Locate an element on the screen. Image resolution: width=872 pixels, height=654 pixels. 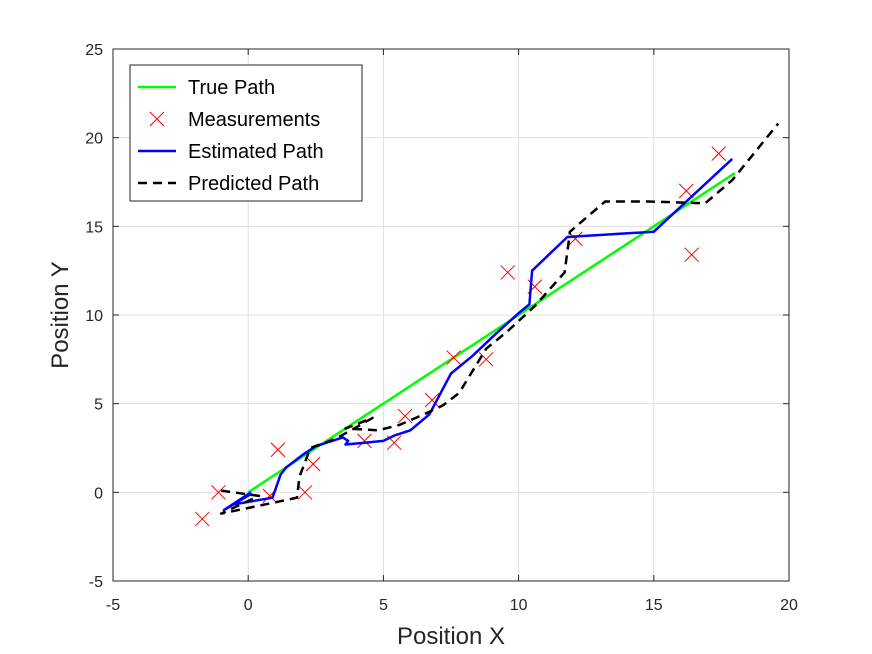
x-axis-label: Position X is located at coordinates (451, 636).